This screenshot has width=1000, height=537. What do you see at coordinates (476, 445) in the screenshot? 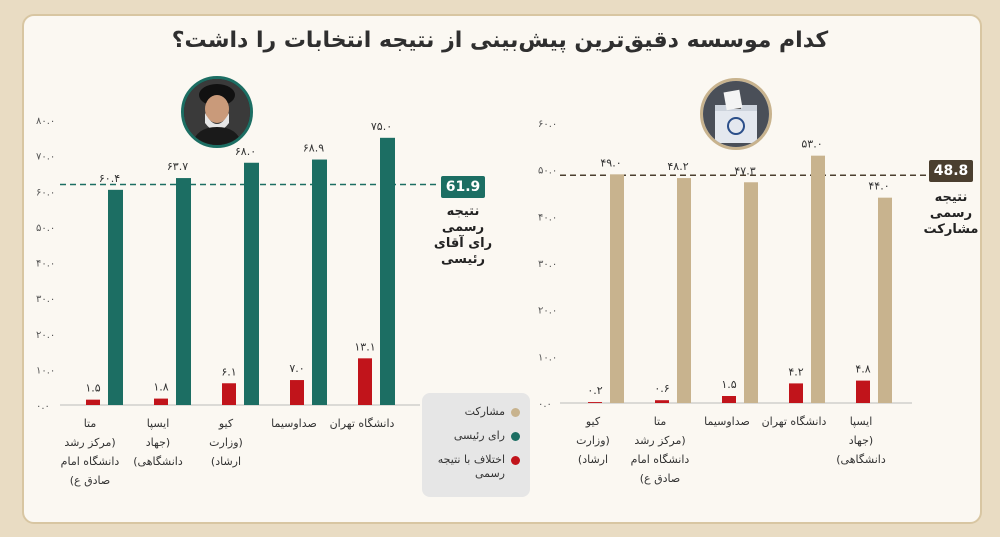
I see `legend: مشارکت رای رئیسی اختلاف با نتیجه رسمی` at bounding box center [476, 445].